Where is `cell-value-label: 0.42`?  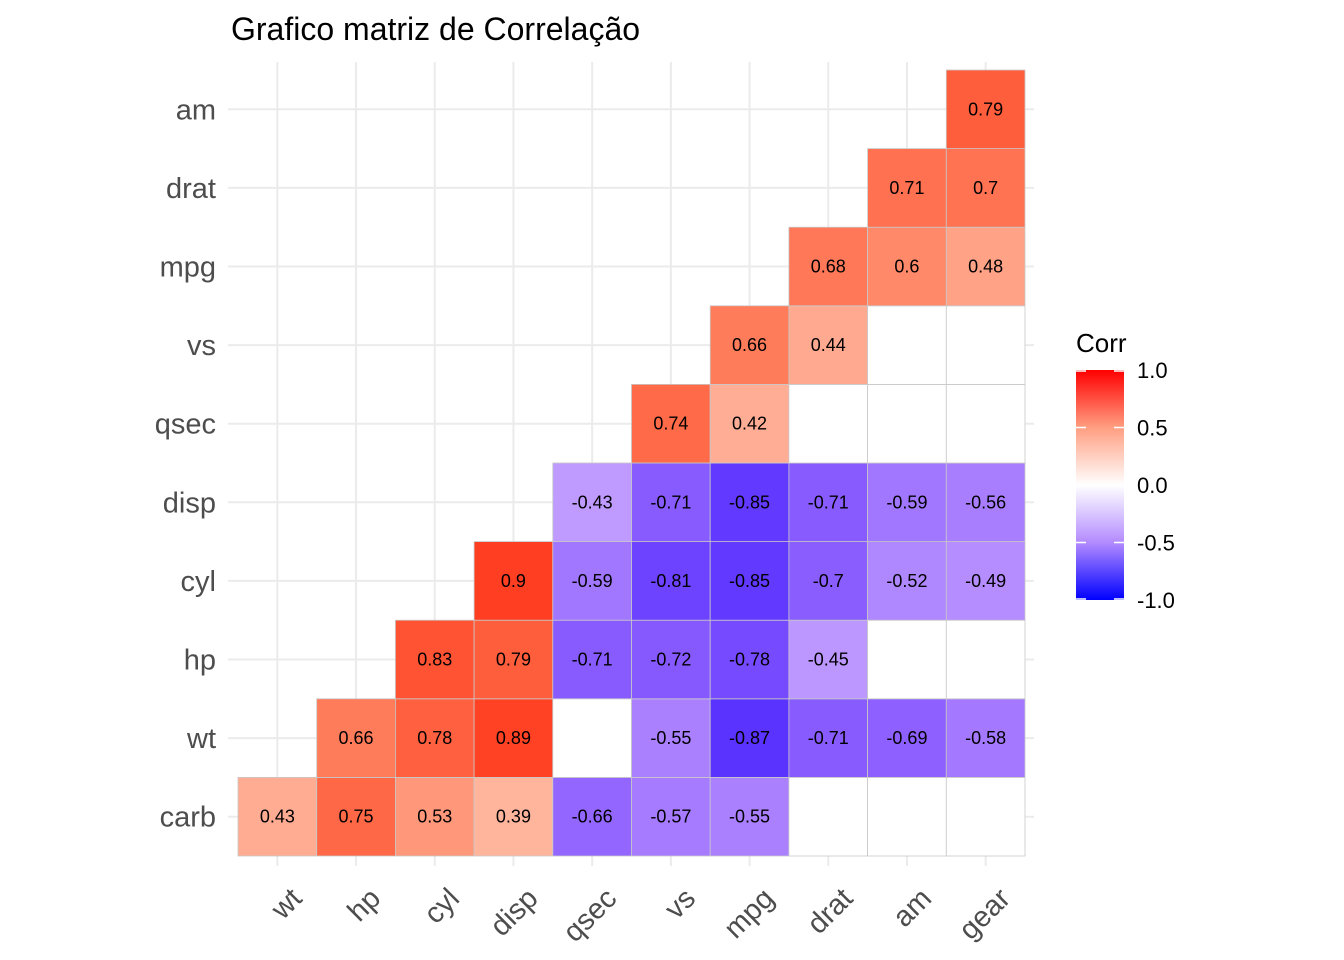
cell-value-label: 0.42 is located at coordinates (749, 424).